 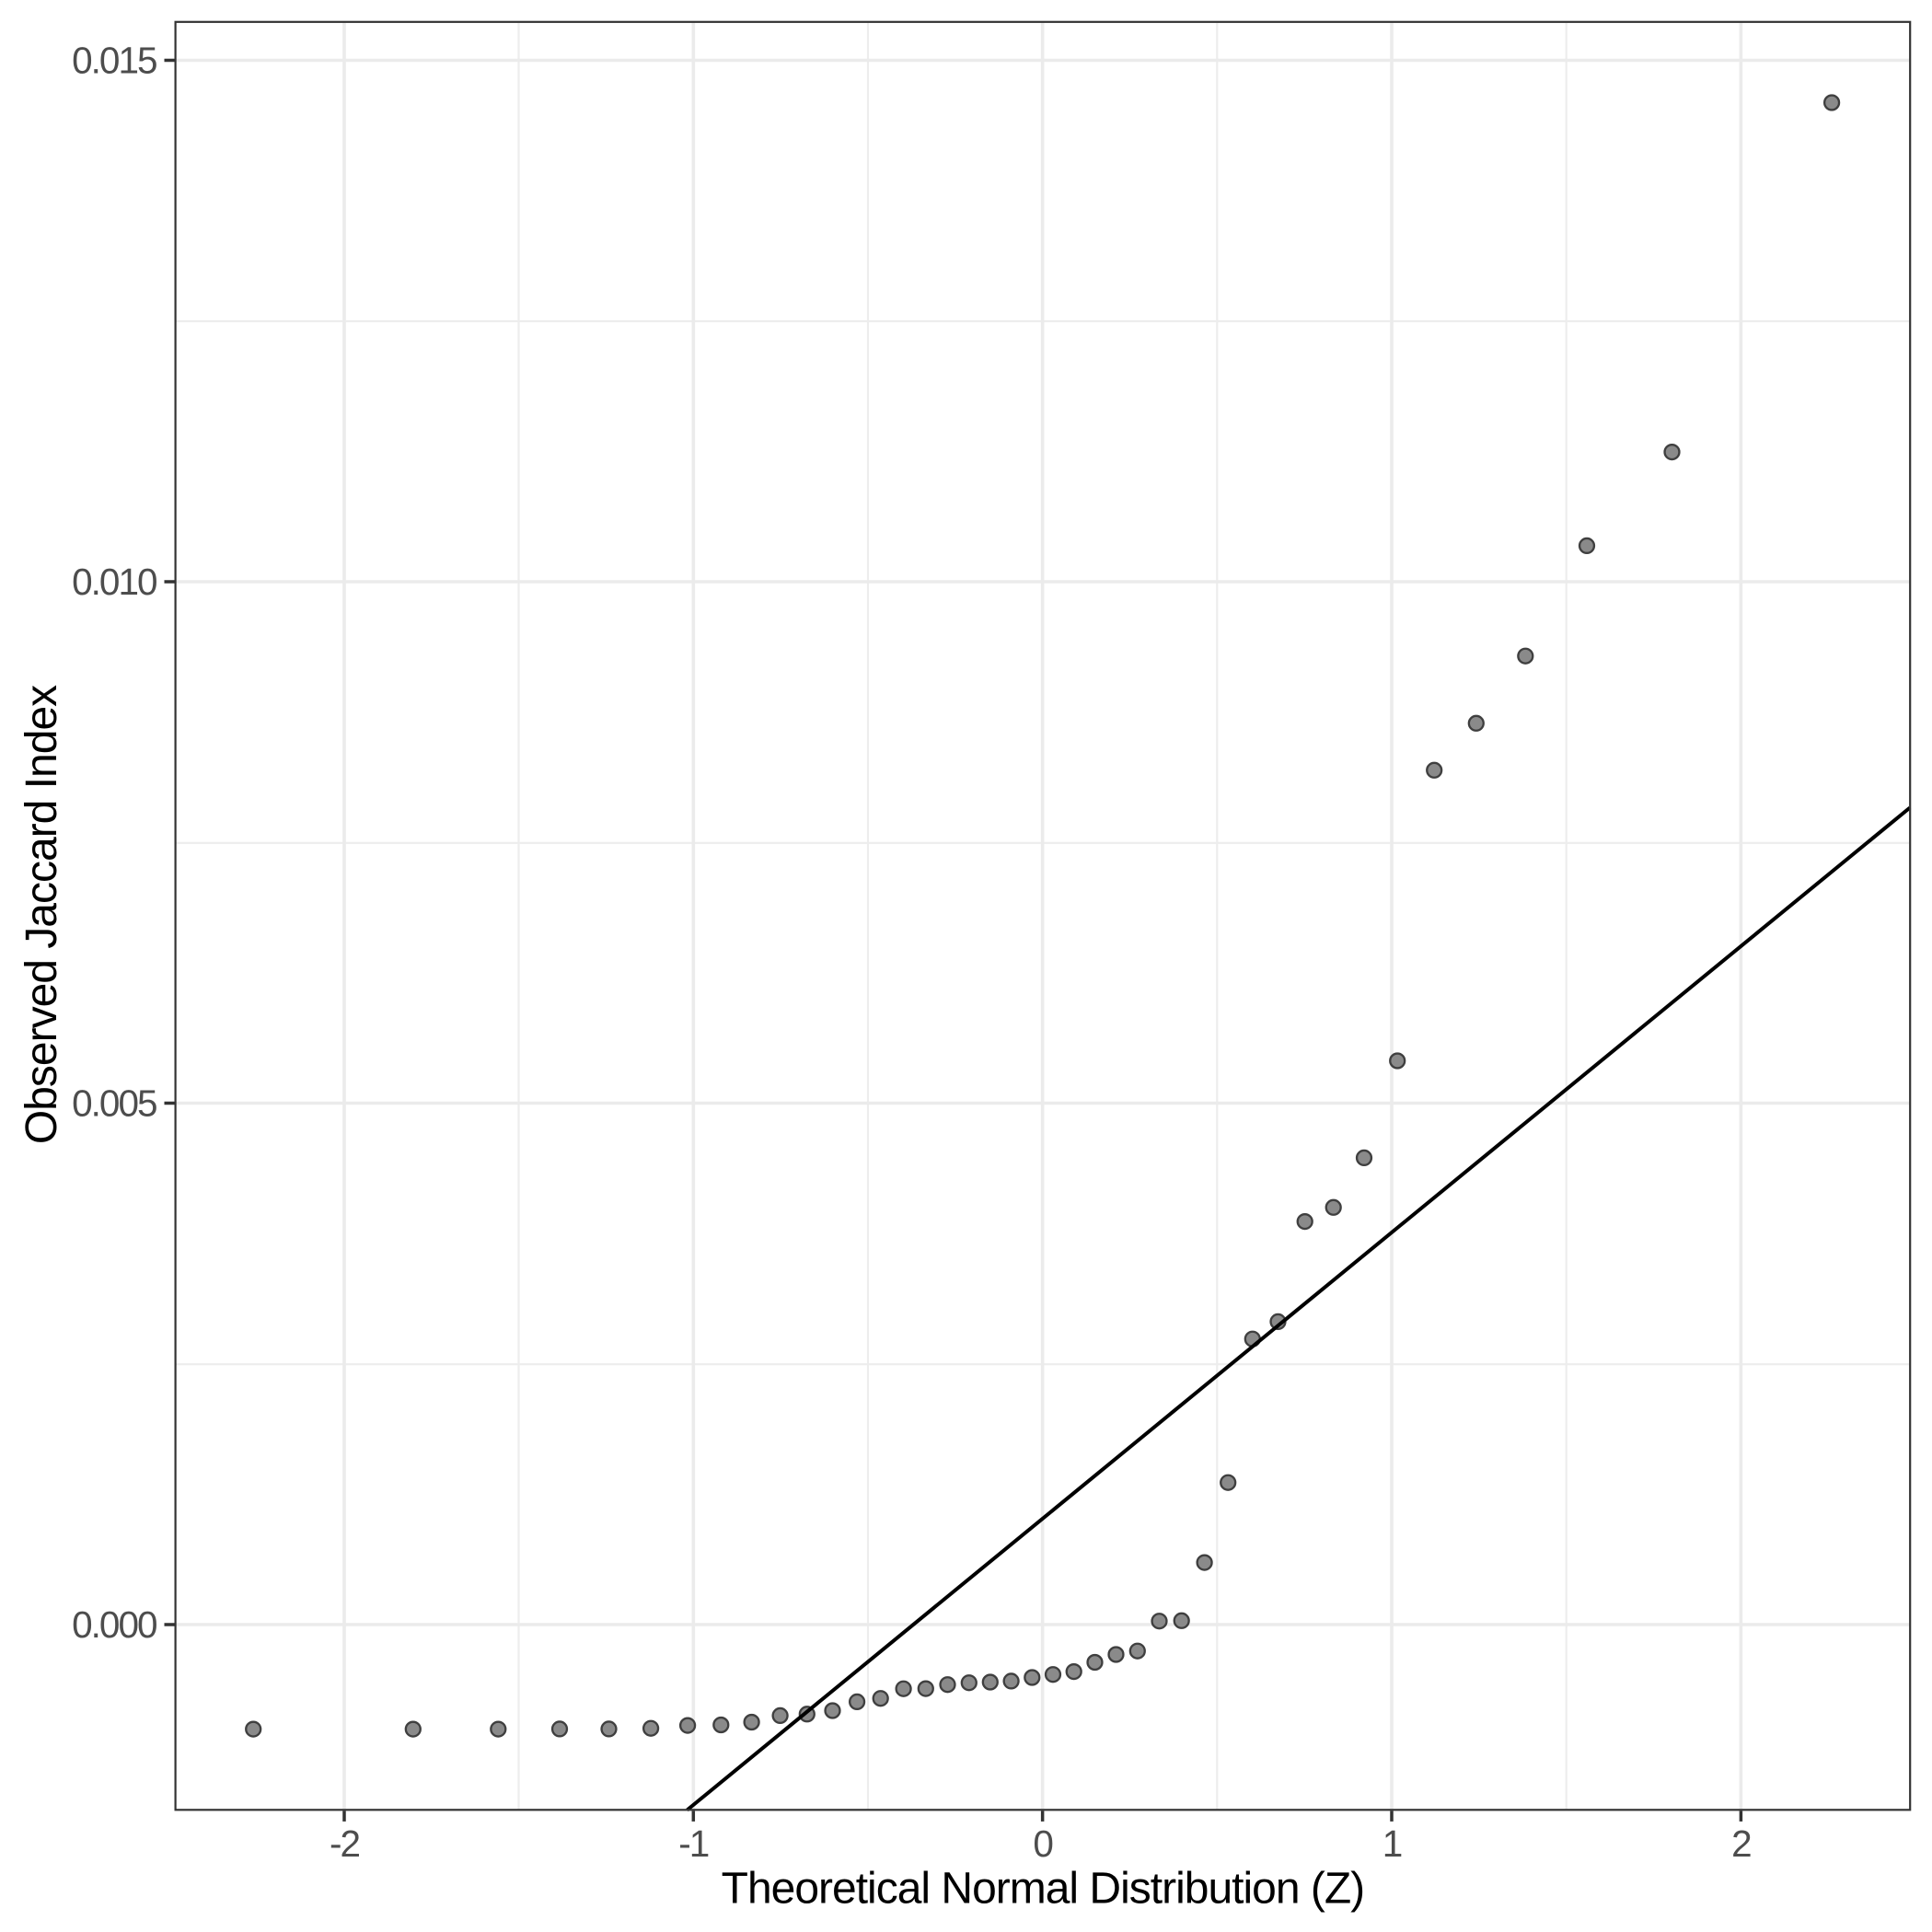 I want to click on svg-text: 0, so click(x=1042, y=1844).